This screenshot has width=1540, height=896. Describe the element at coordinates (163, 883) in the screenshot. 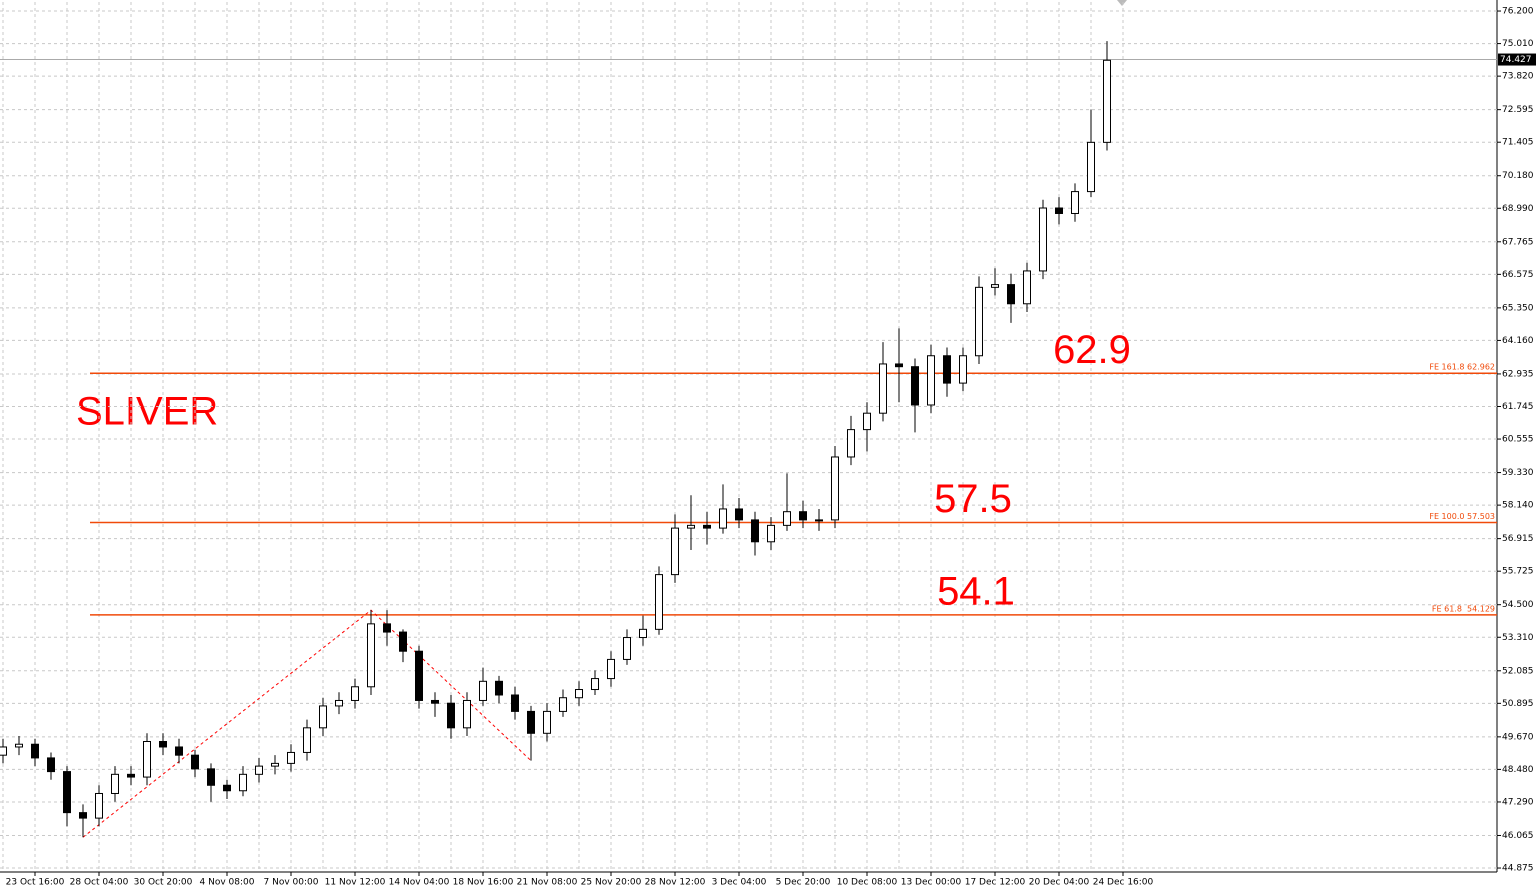

I see `x-tick-label: 30 Oct 20:00` at that location.